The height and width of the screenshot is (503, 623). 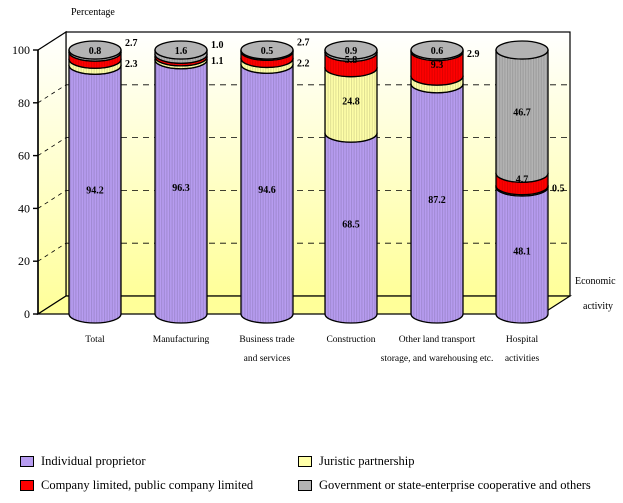 I want to click on data-label-government-or-state-enterprise-cooperative-and-others: 0.9, so click(x=351, y=51).